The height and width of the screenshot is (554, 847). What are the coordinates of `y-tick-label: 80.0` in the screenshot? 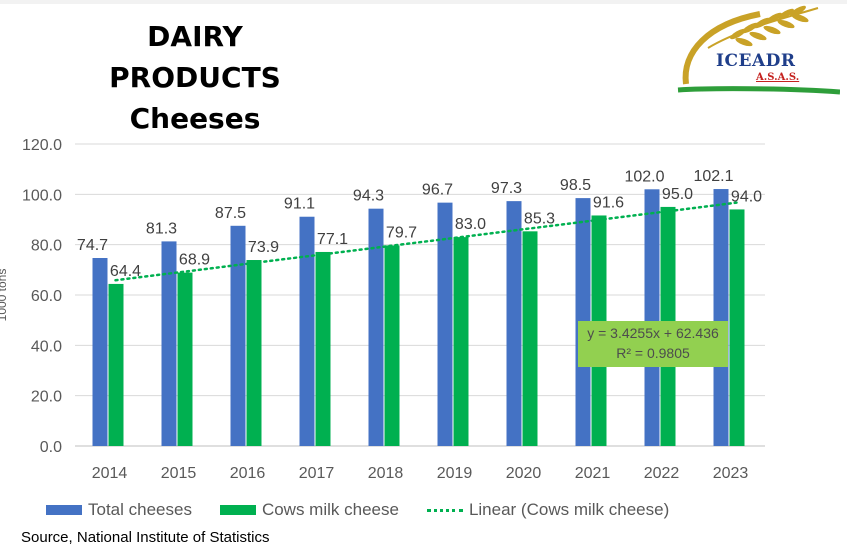 It's located at (46, 246).